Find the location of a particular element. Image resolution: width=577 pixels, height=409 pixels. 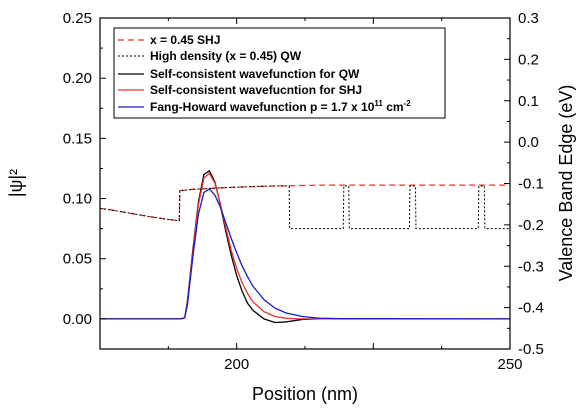

x-tick-label: 200 is located at coordinates (236, 364).